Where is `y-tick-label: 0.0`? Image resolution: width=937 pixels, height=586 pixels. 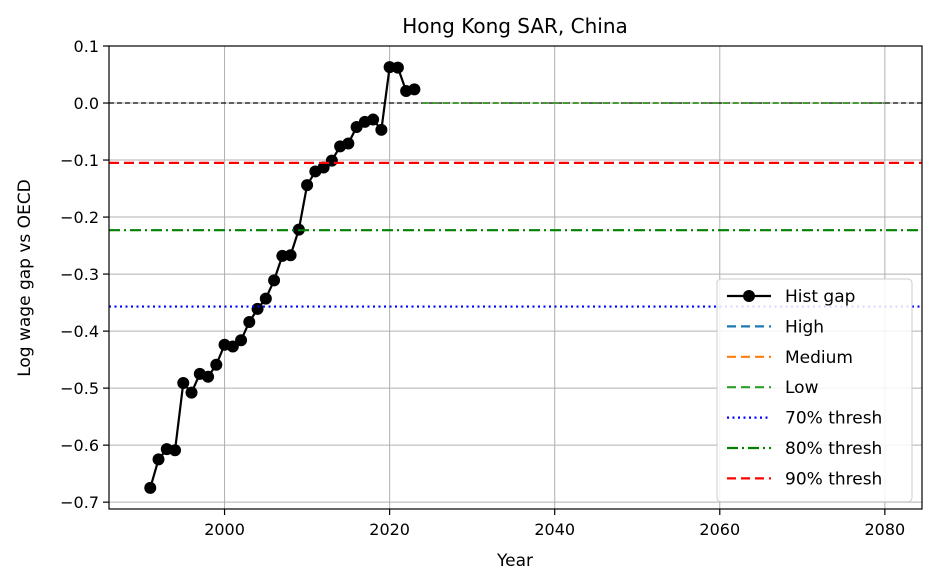 y-tick-label: 0.0 is located at coordinates (86, 103).